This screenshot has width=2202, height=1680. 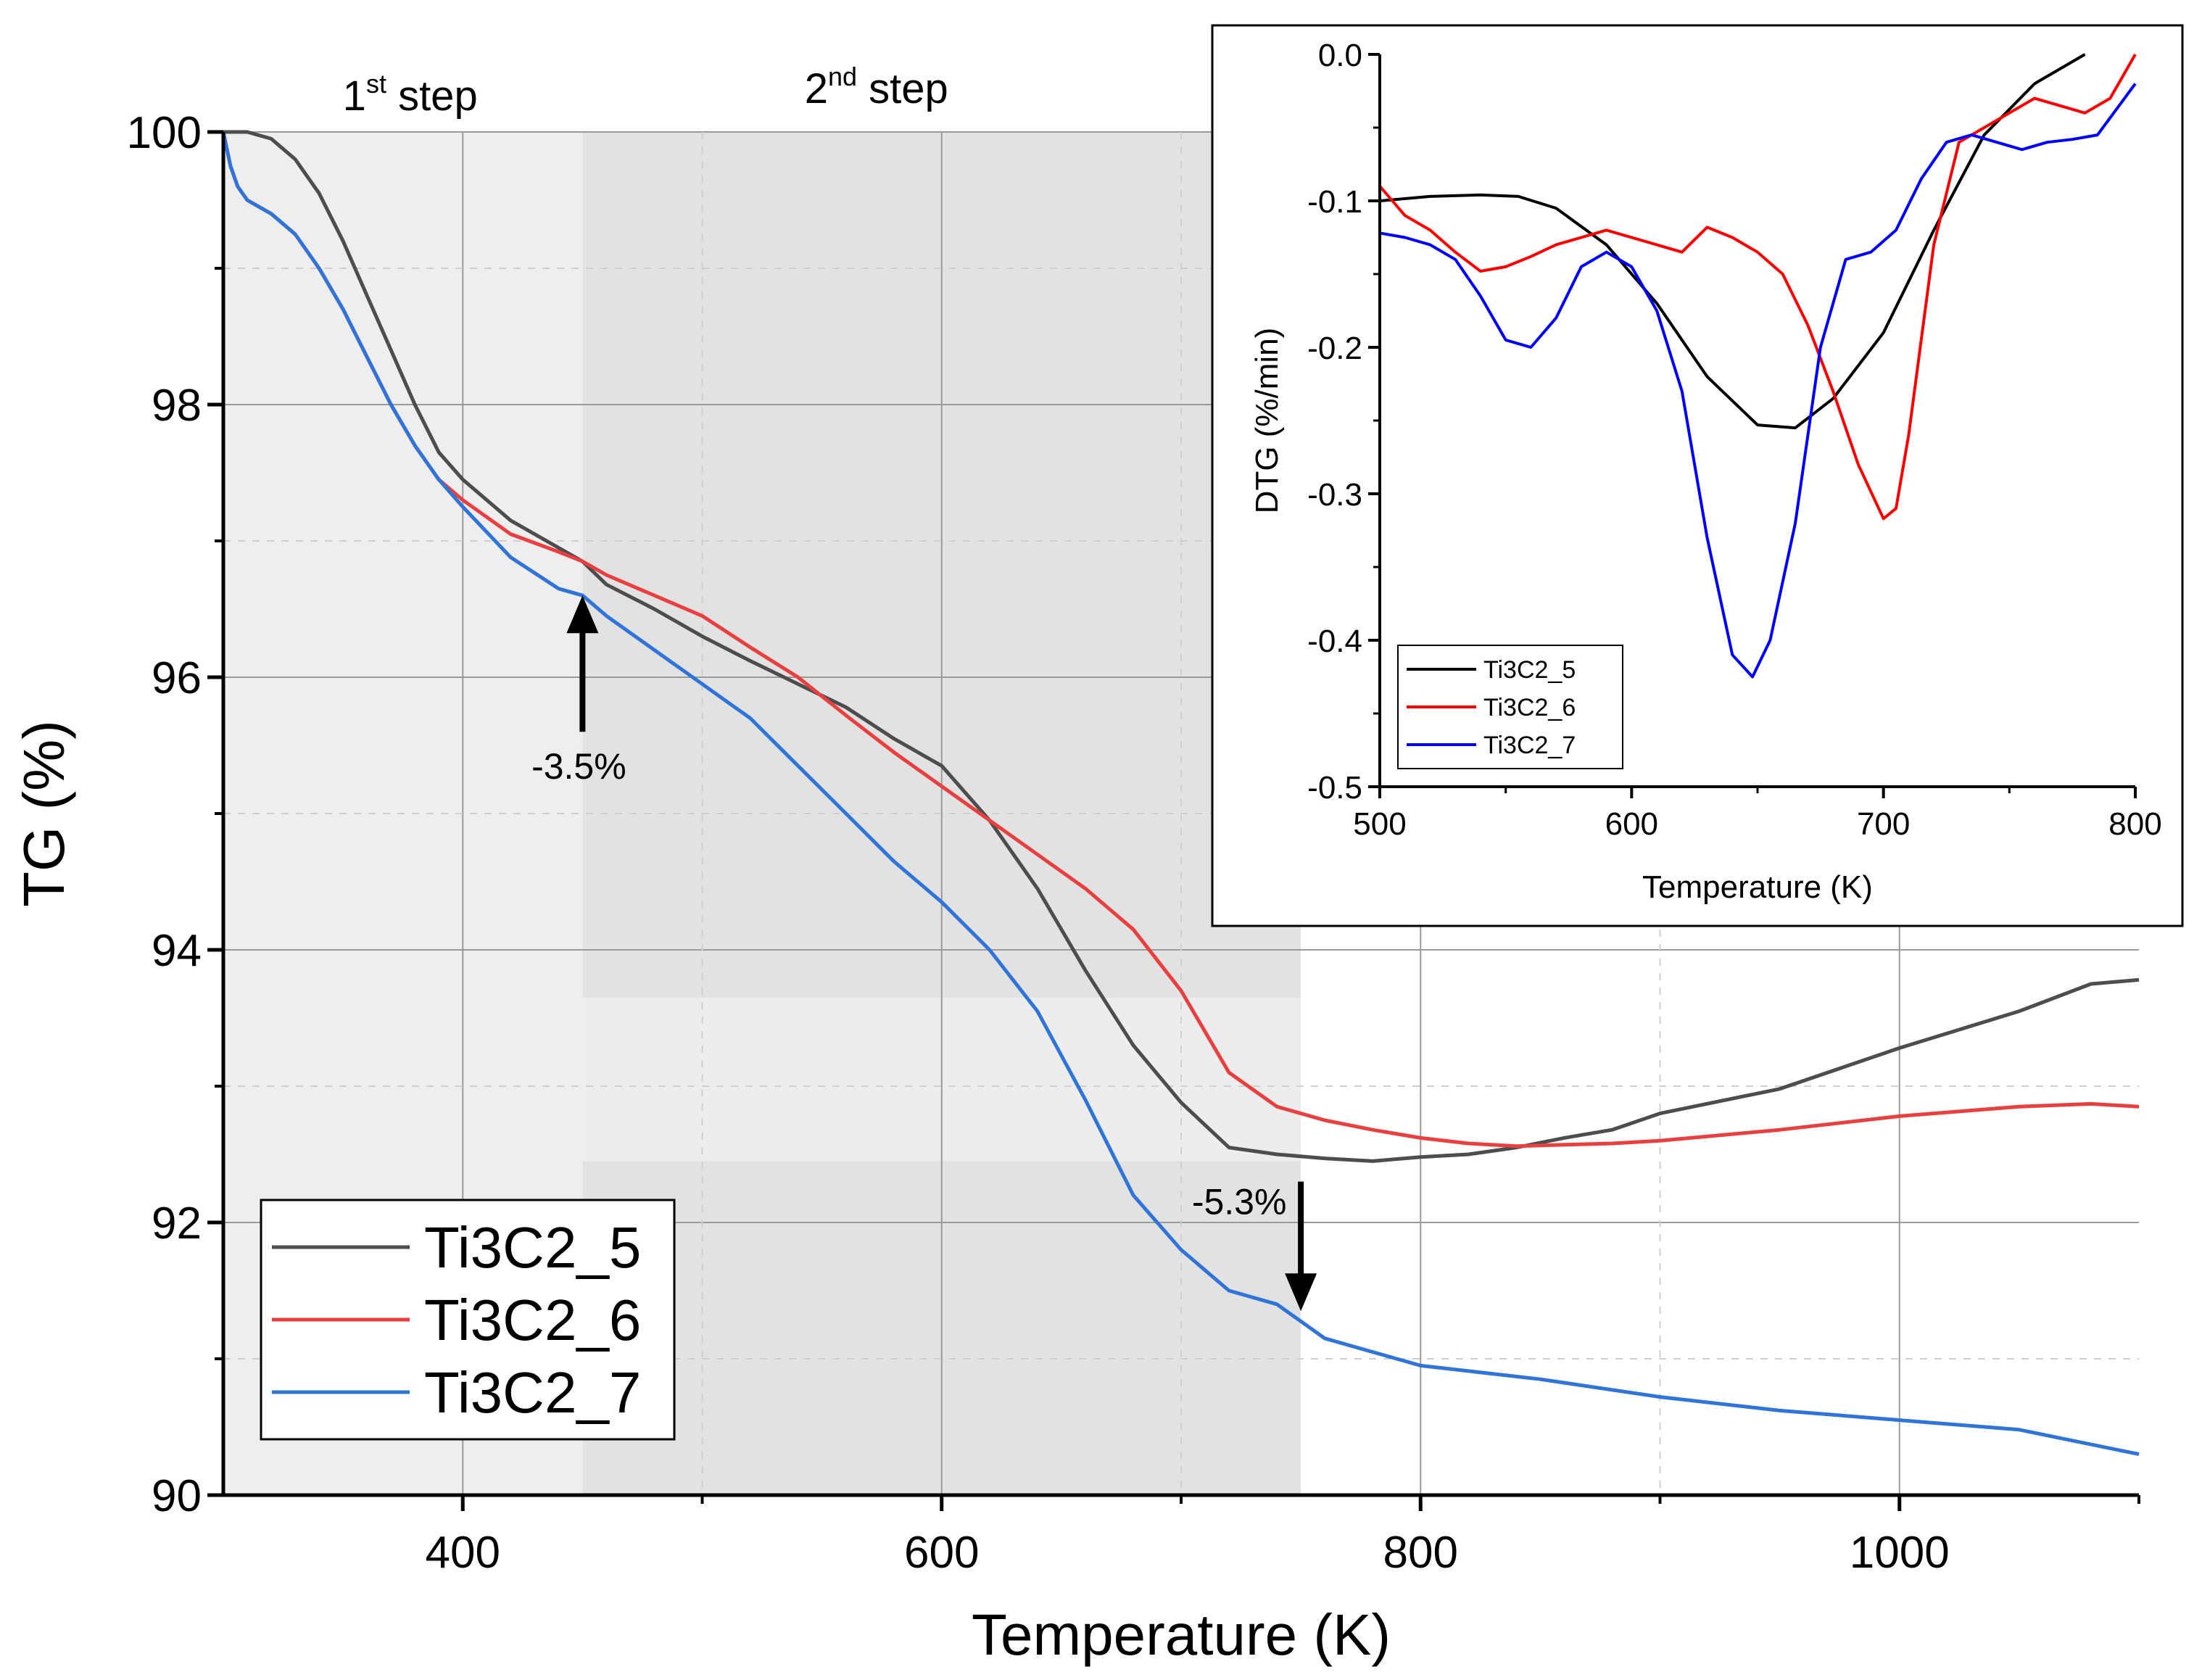 I want to click on inset-y-tick-label: -0.4, so click(x=1335, y=641).